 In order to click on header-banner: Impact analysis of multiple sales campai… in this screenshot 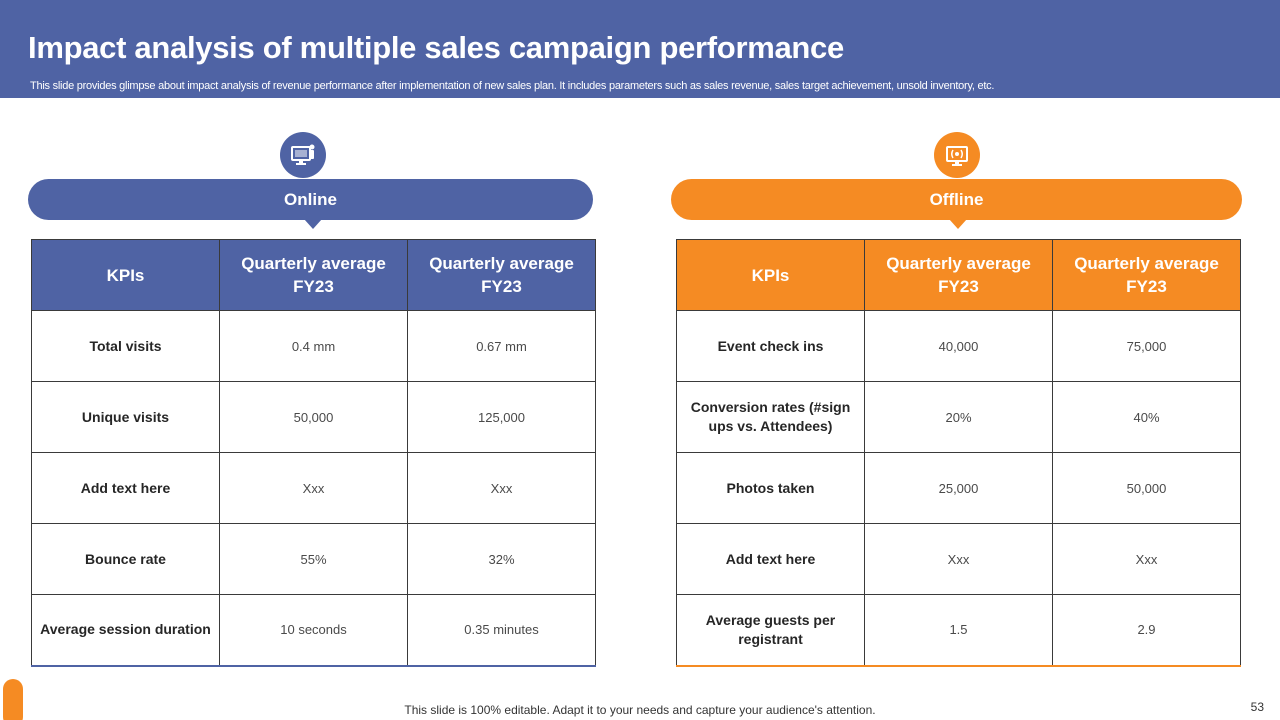, I will do `click(640, 49)`.